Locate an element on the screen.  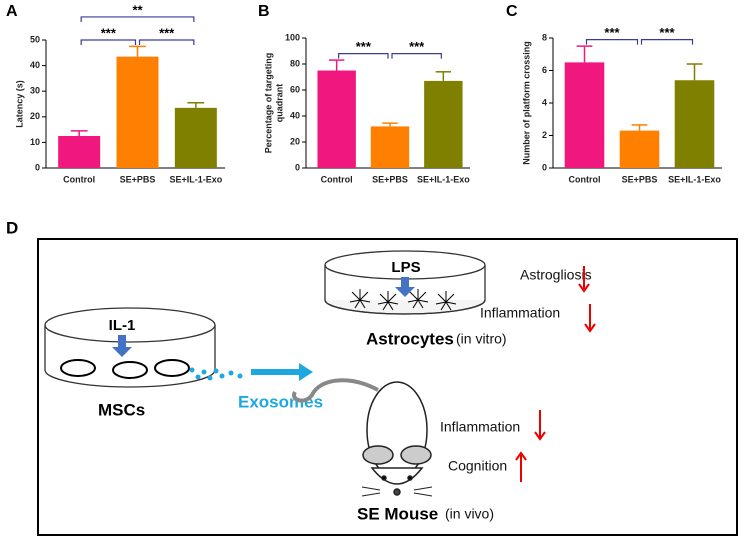
y-tick-label: 30 is located at coordinates (35, 91).